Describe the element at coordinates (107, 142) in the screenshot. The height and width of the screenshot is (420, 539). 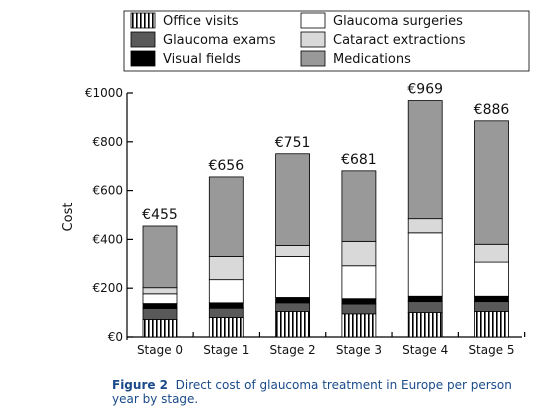
I see `y-tick-label: €800` at that location.